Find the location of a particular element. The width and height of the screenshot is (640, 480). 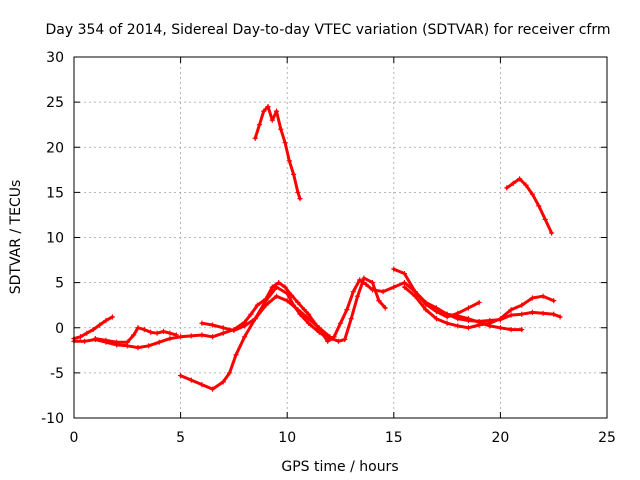

y-tick-label: 15 is located at coordinates (55, 193).